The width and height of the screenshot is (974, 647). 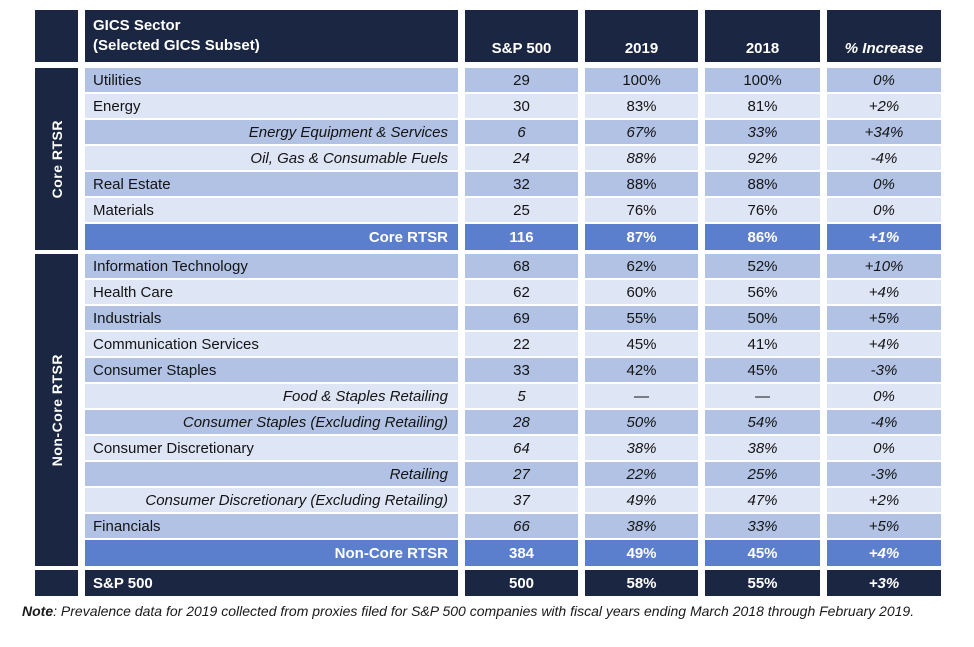 What do you see at coordinates (521, 526) in the screenshot?
I see `cell-sp500: 66` at bounding box center [521, 526].